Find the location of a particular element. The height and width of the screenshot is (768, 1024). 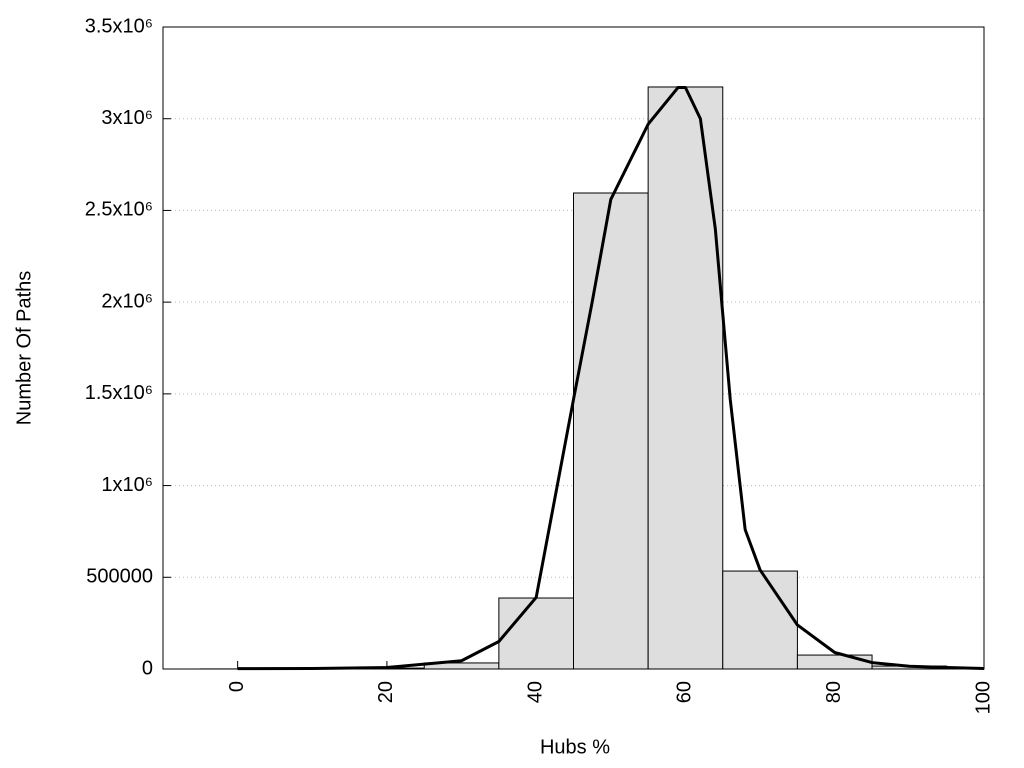

y-axis-label: Number Of Paths is located at coordinates (24, 348).